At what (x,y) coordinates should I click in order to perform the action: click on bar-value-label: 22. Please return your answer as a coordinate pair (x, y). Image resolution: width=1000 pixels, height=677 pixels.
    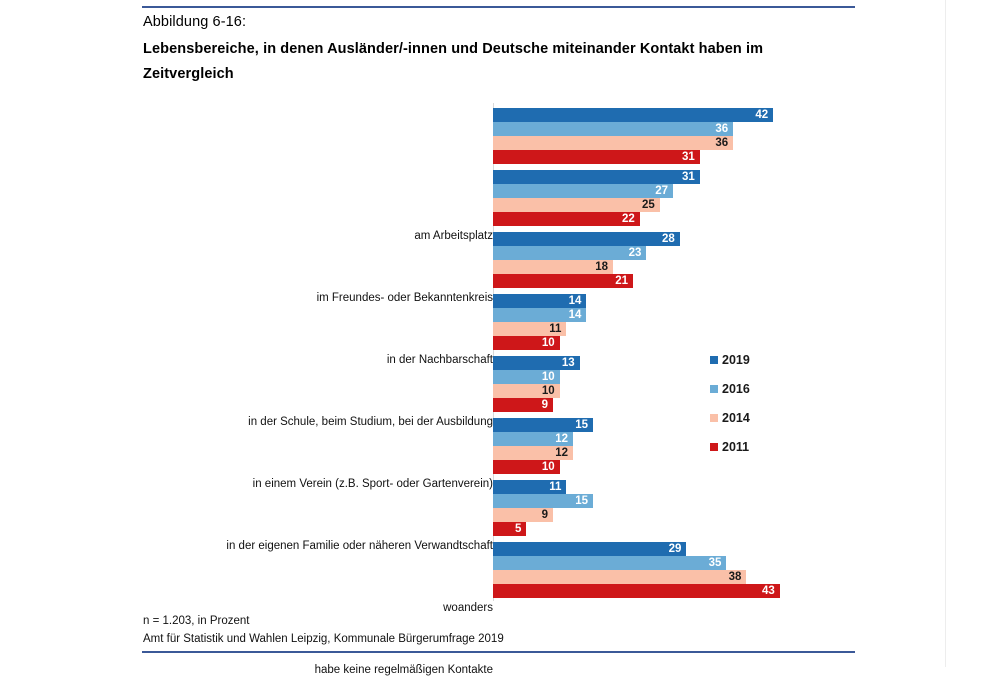
    Looking at the image, I should click on (628, 219).